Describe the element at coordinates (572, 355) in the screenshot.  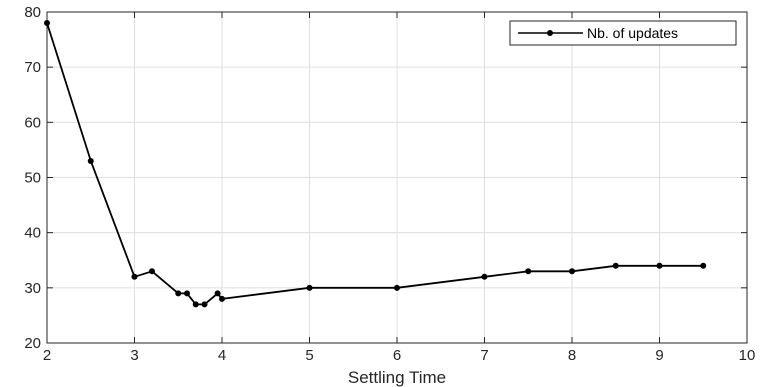
I see `x-tick-label: 8` at that location.